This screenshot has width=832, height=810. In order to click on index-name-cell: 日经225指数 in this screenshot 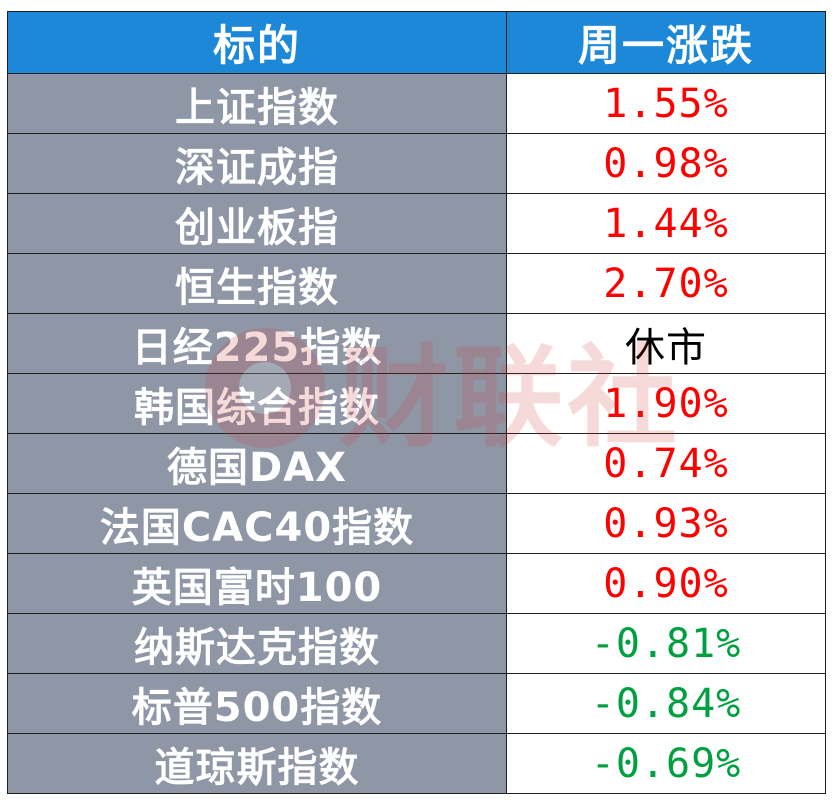, I will do `click(257, 343)`.